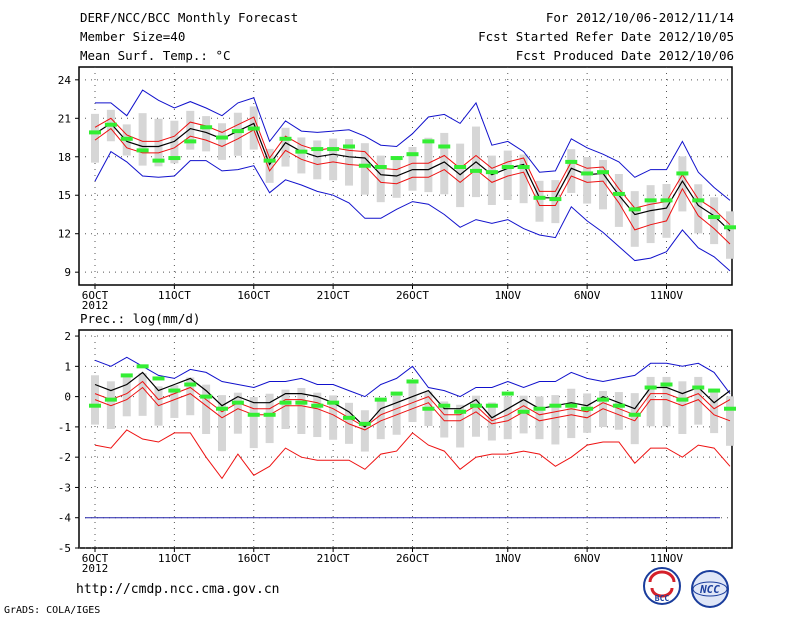 This screenshot has height=618, width=800. I want to click on ncc-logo-text: NCC, so click(709, 589).